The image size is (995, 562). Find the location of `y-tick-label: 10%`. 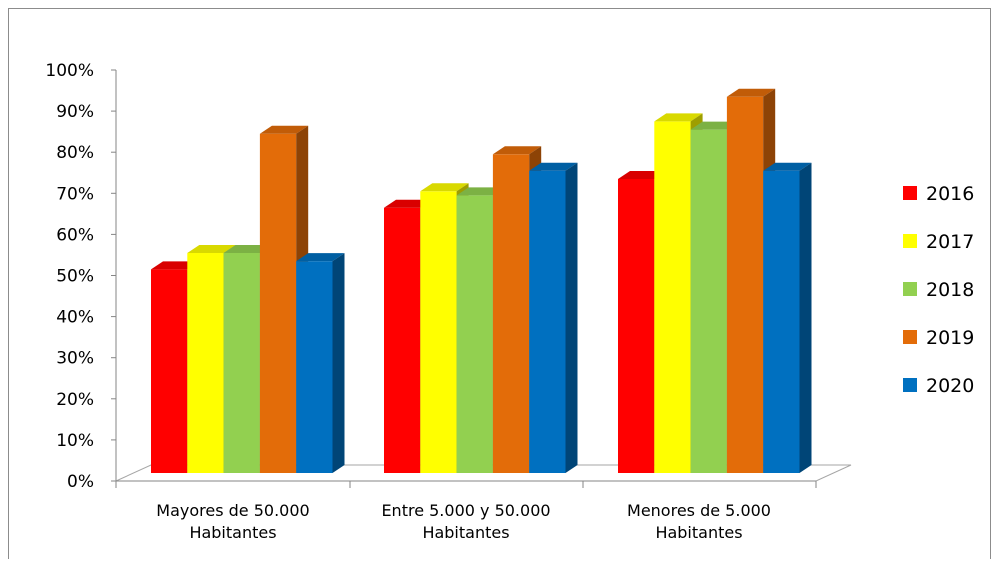

y-tick-label: 10% is located at coordinates (75, 441).